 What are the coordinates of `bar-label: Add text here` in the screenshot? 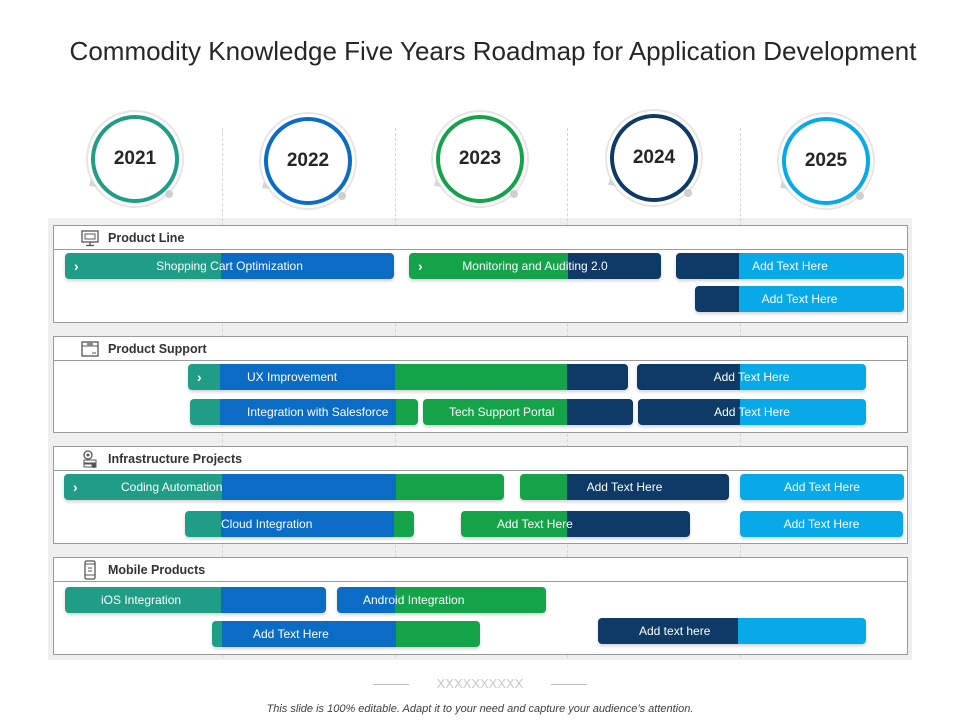 It's located at (675, 631).